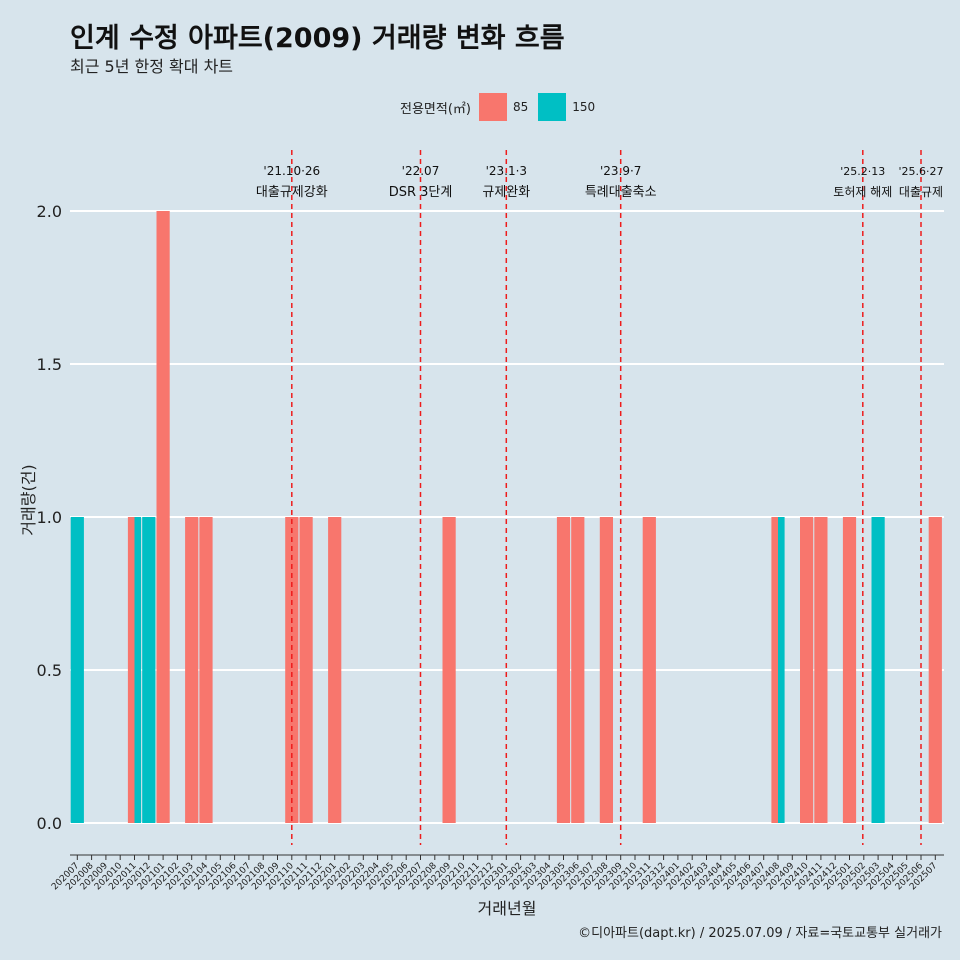  What do you see at coordinates (620, 171) in the screenshot?
I see `event-date-label: '23.9·7` at bounding box center [620, 171].